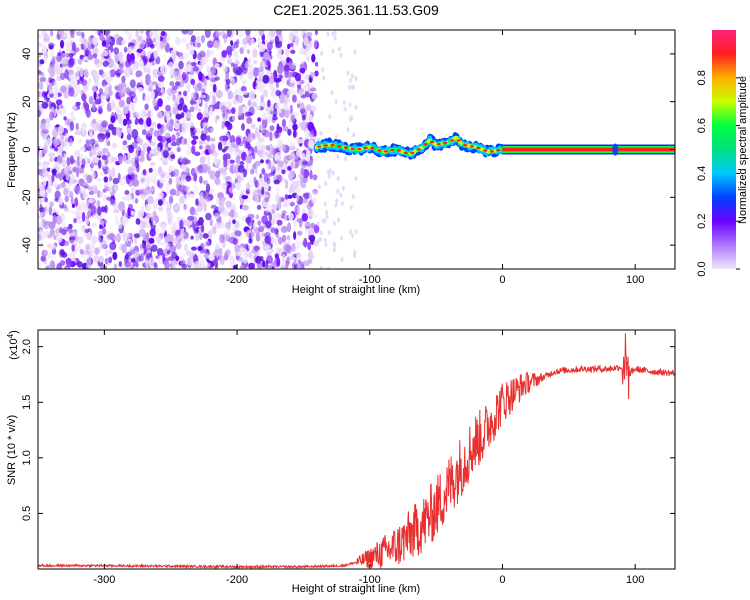  I want to click on x-tick-label: 0, so click(502, 580).